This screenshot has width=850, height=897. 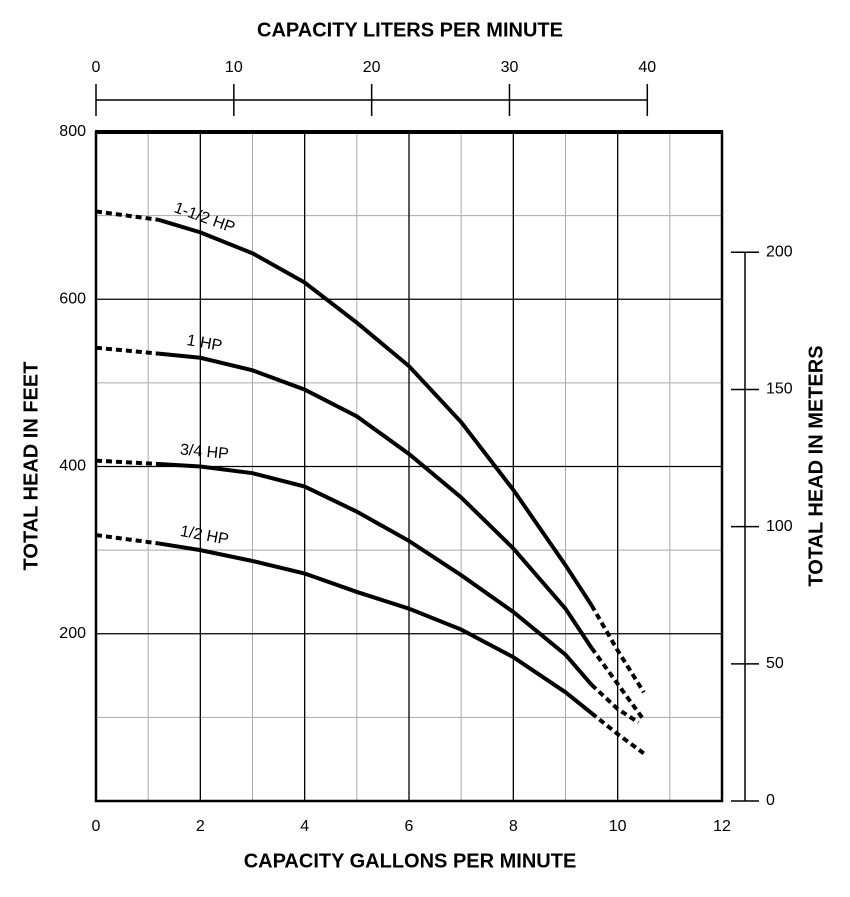 I want to click on x2-tick-label: 30, so click(x=510, y=67).